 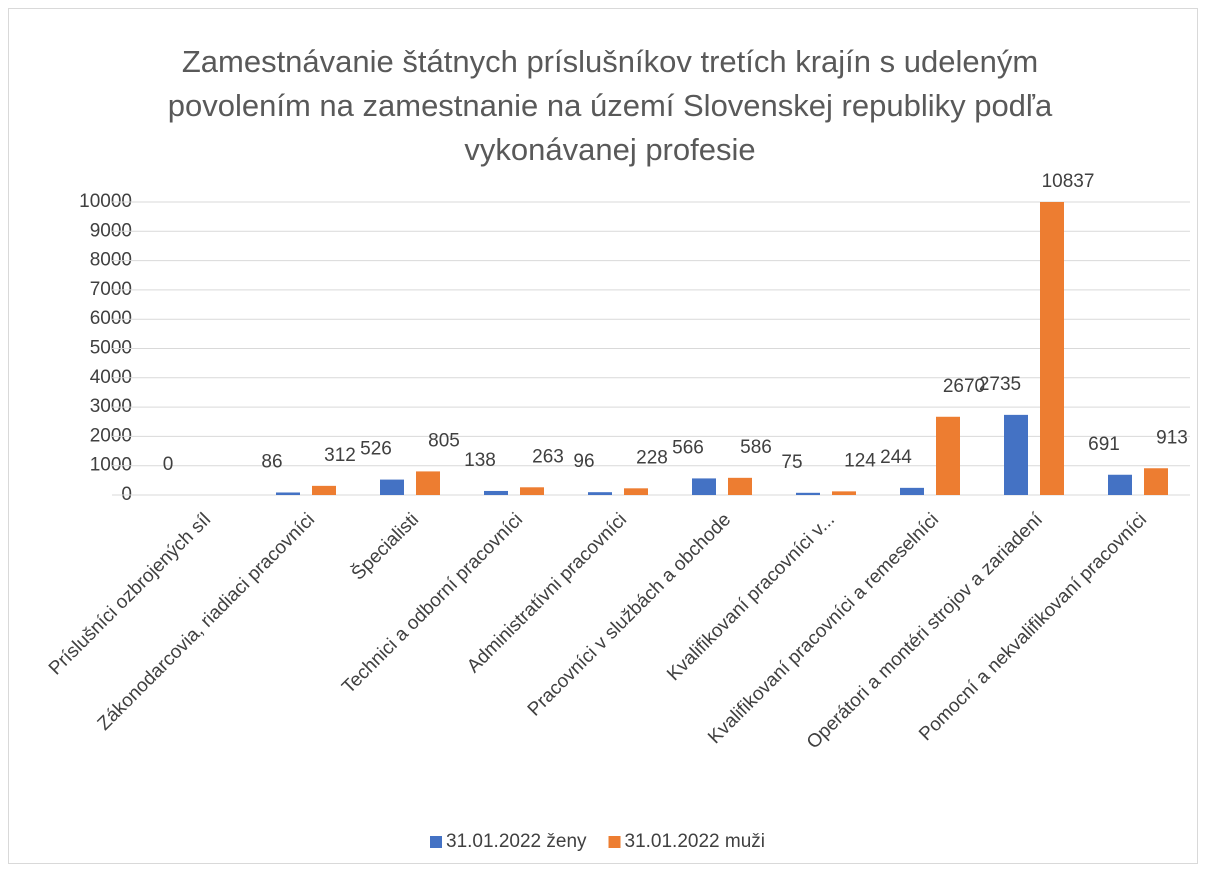 I want to click on y-tick-label: 6000, so click(x=111, y=318).